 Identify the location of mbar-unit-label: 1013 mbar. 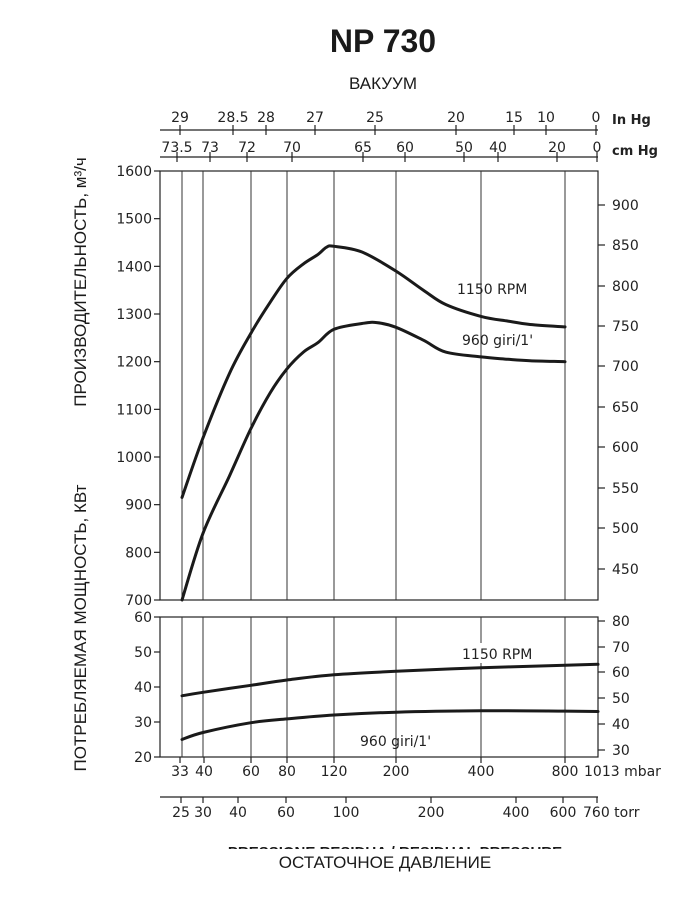
(622, 772).